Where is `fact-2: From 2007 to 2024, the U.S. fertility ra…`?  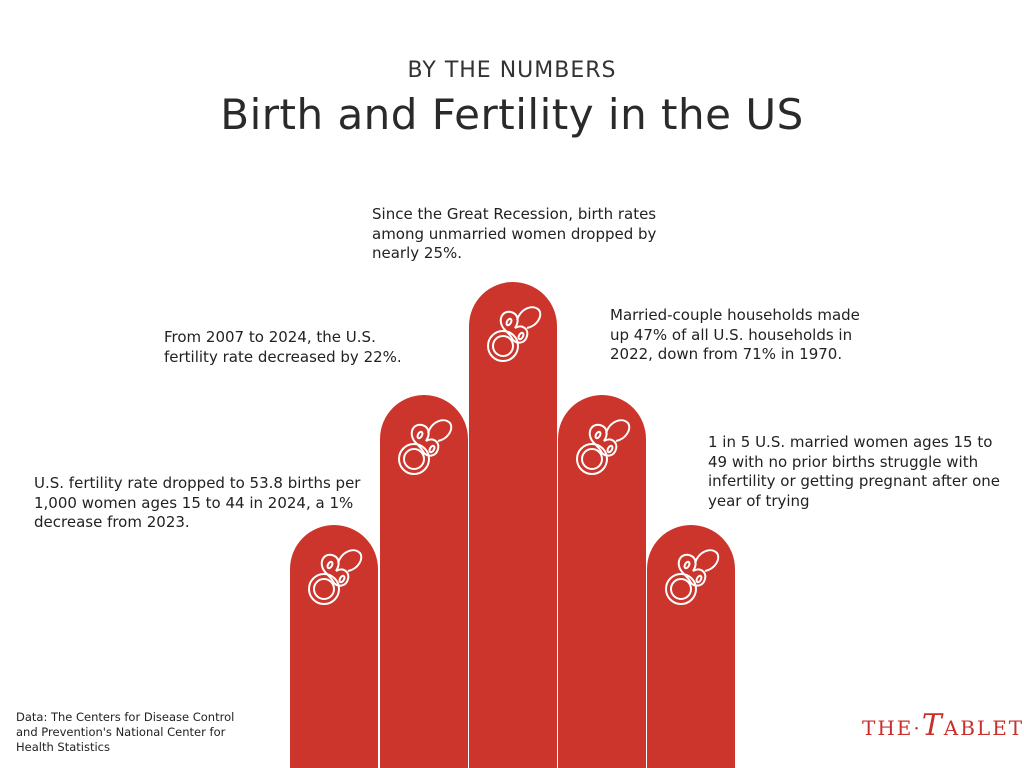
fact-2: From 2007 to 2024, the U.S. fertility ra… is located at coordinates (283, 347).